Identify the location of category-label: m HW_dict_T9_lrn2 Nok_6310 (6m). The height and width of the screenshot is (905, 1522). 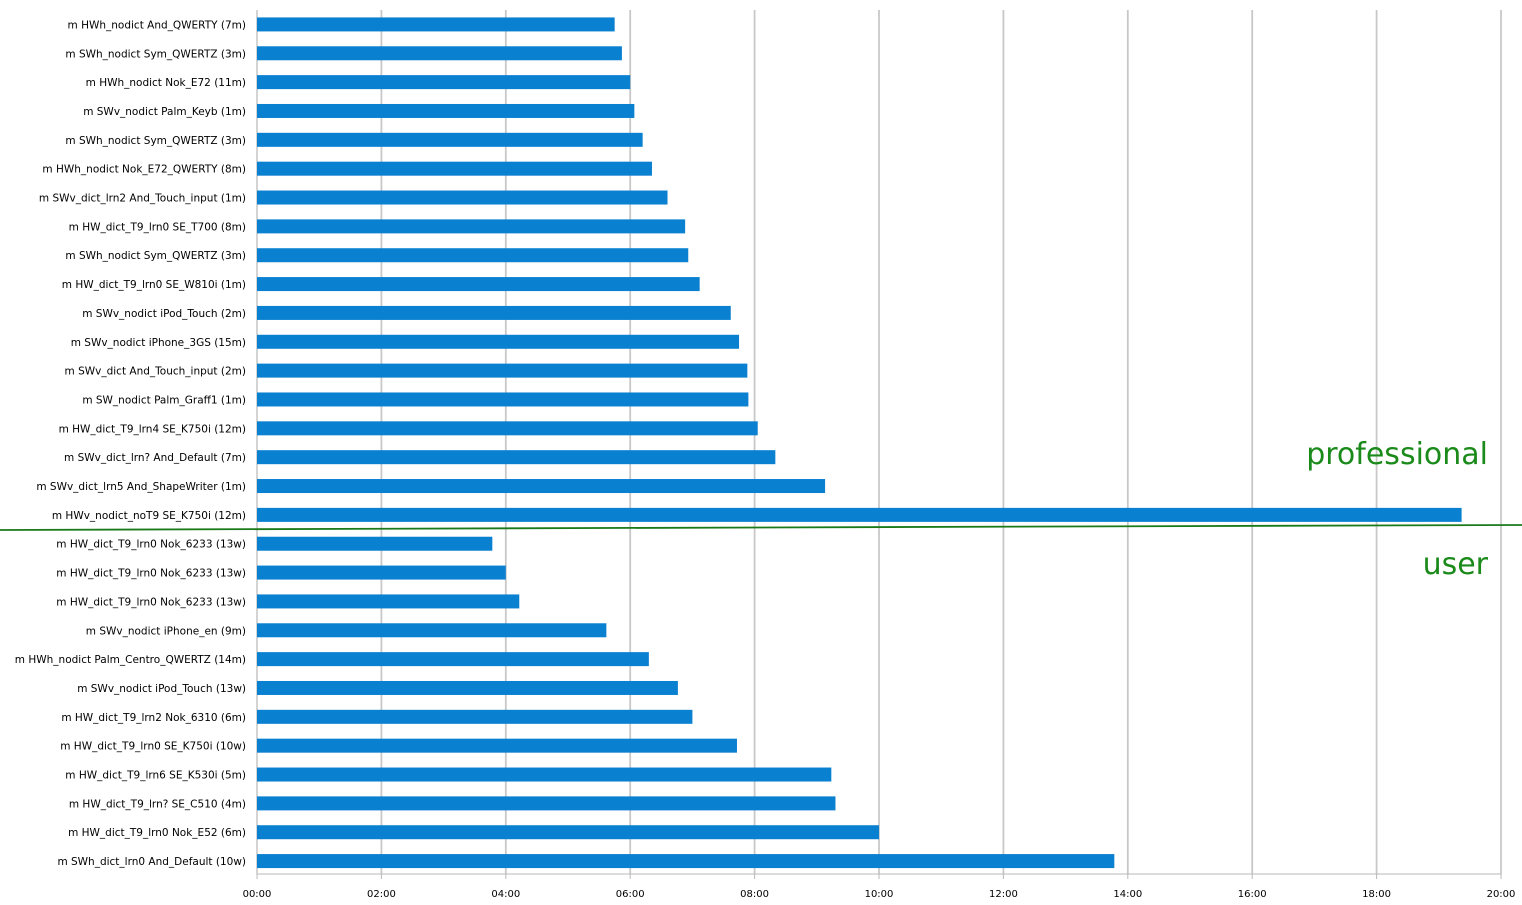
(153, 718).